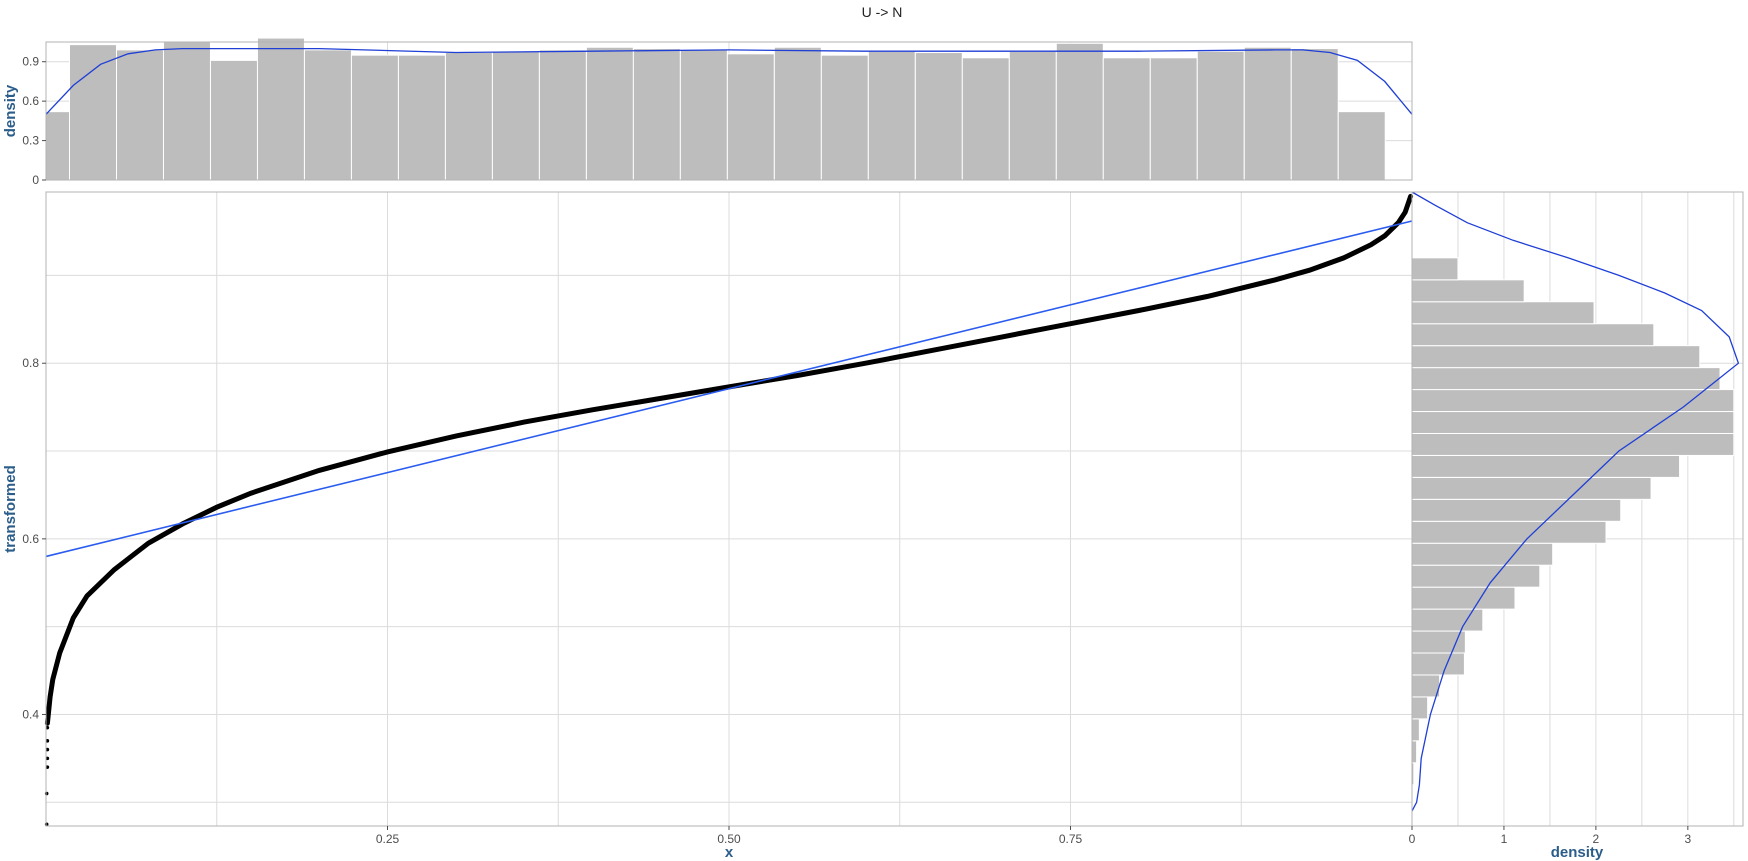 This screenshot has height=861, width=1748. Describe the element at coordinates (1596, 839) in the screenshot. I see `right-x-tick-label: 2` at that location.